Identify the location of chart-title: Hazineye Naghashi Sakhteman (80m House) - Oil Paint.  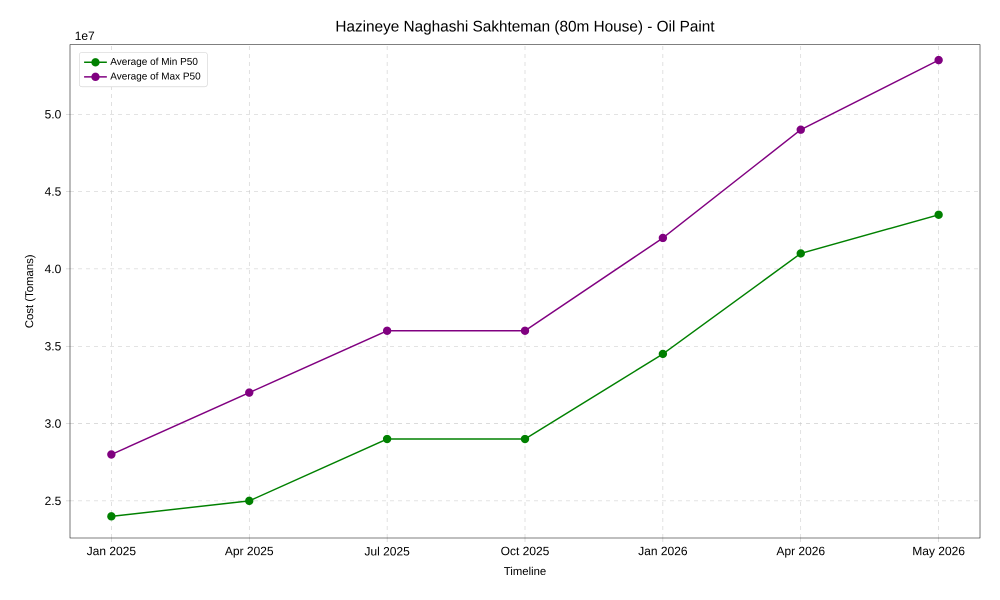
(525, 27).